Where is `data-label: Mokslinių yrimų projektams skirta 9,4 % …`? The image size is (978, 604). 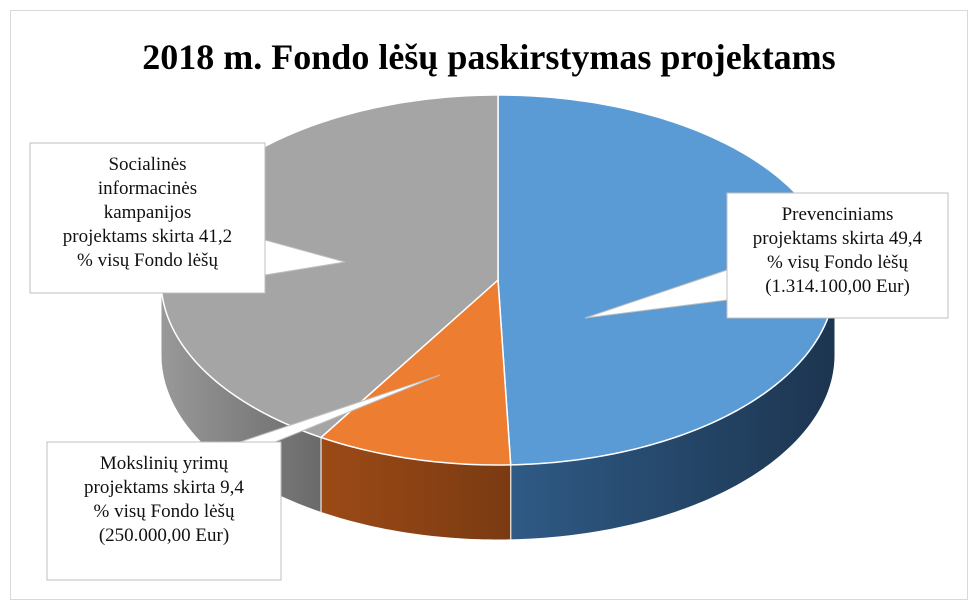 data-label: Mokslinių yrimų projektams skirta 9,4 % … is located at coordinates (164, 499).